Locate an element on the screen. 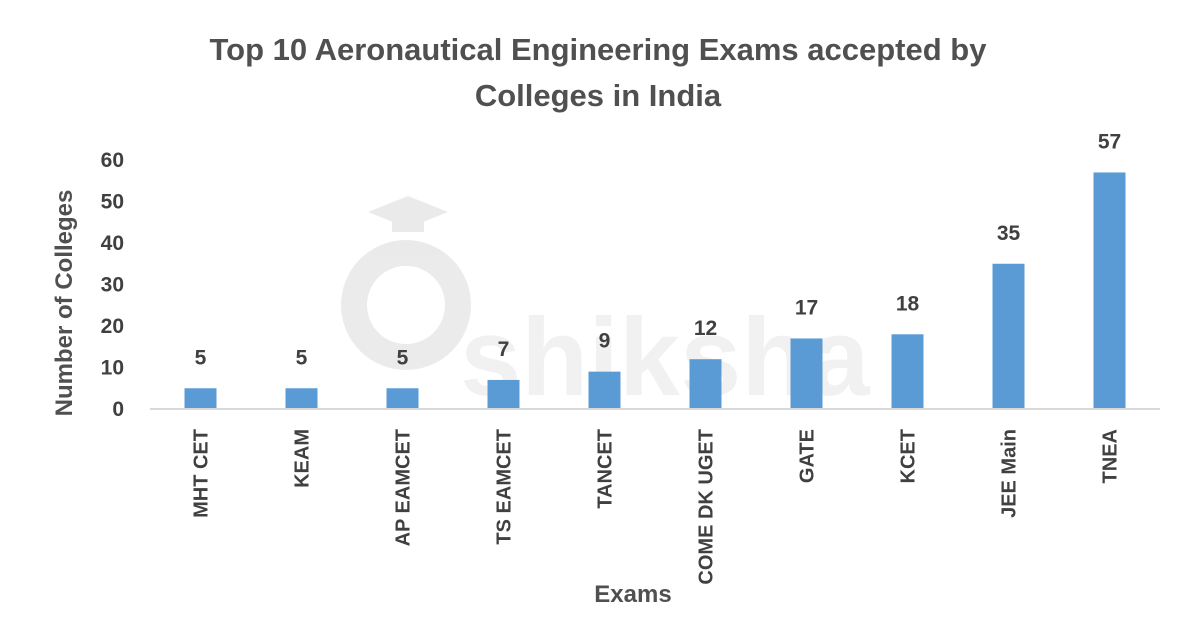 The image size is (1196, 628). category-label: KEAM is located at coordinates (303, 458).